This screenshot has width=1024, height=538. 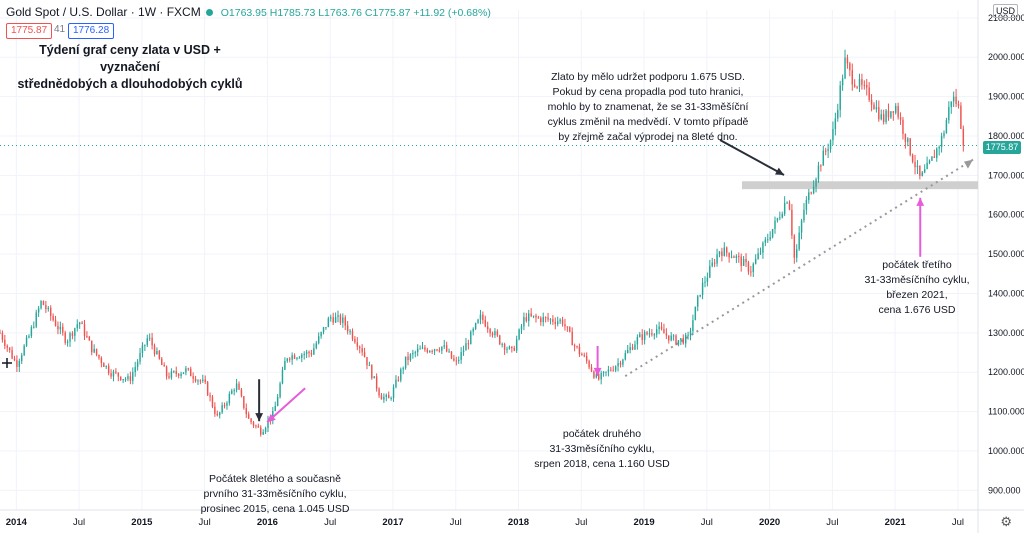 I want to click on sell-price-box: 1775.87, so click(x=29, y=31).